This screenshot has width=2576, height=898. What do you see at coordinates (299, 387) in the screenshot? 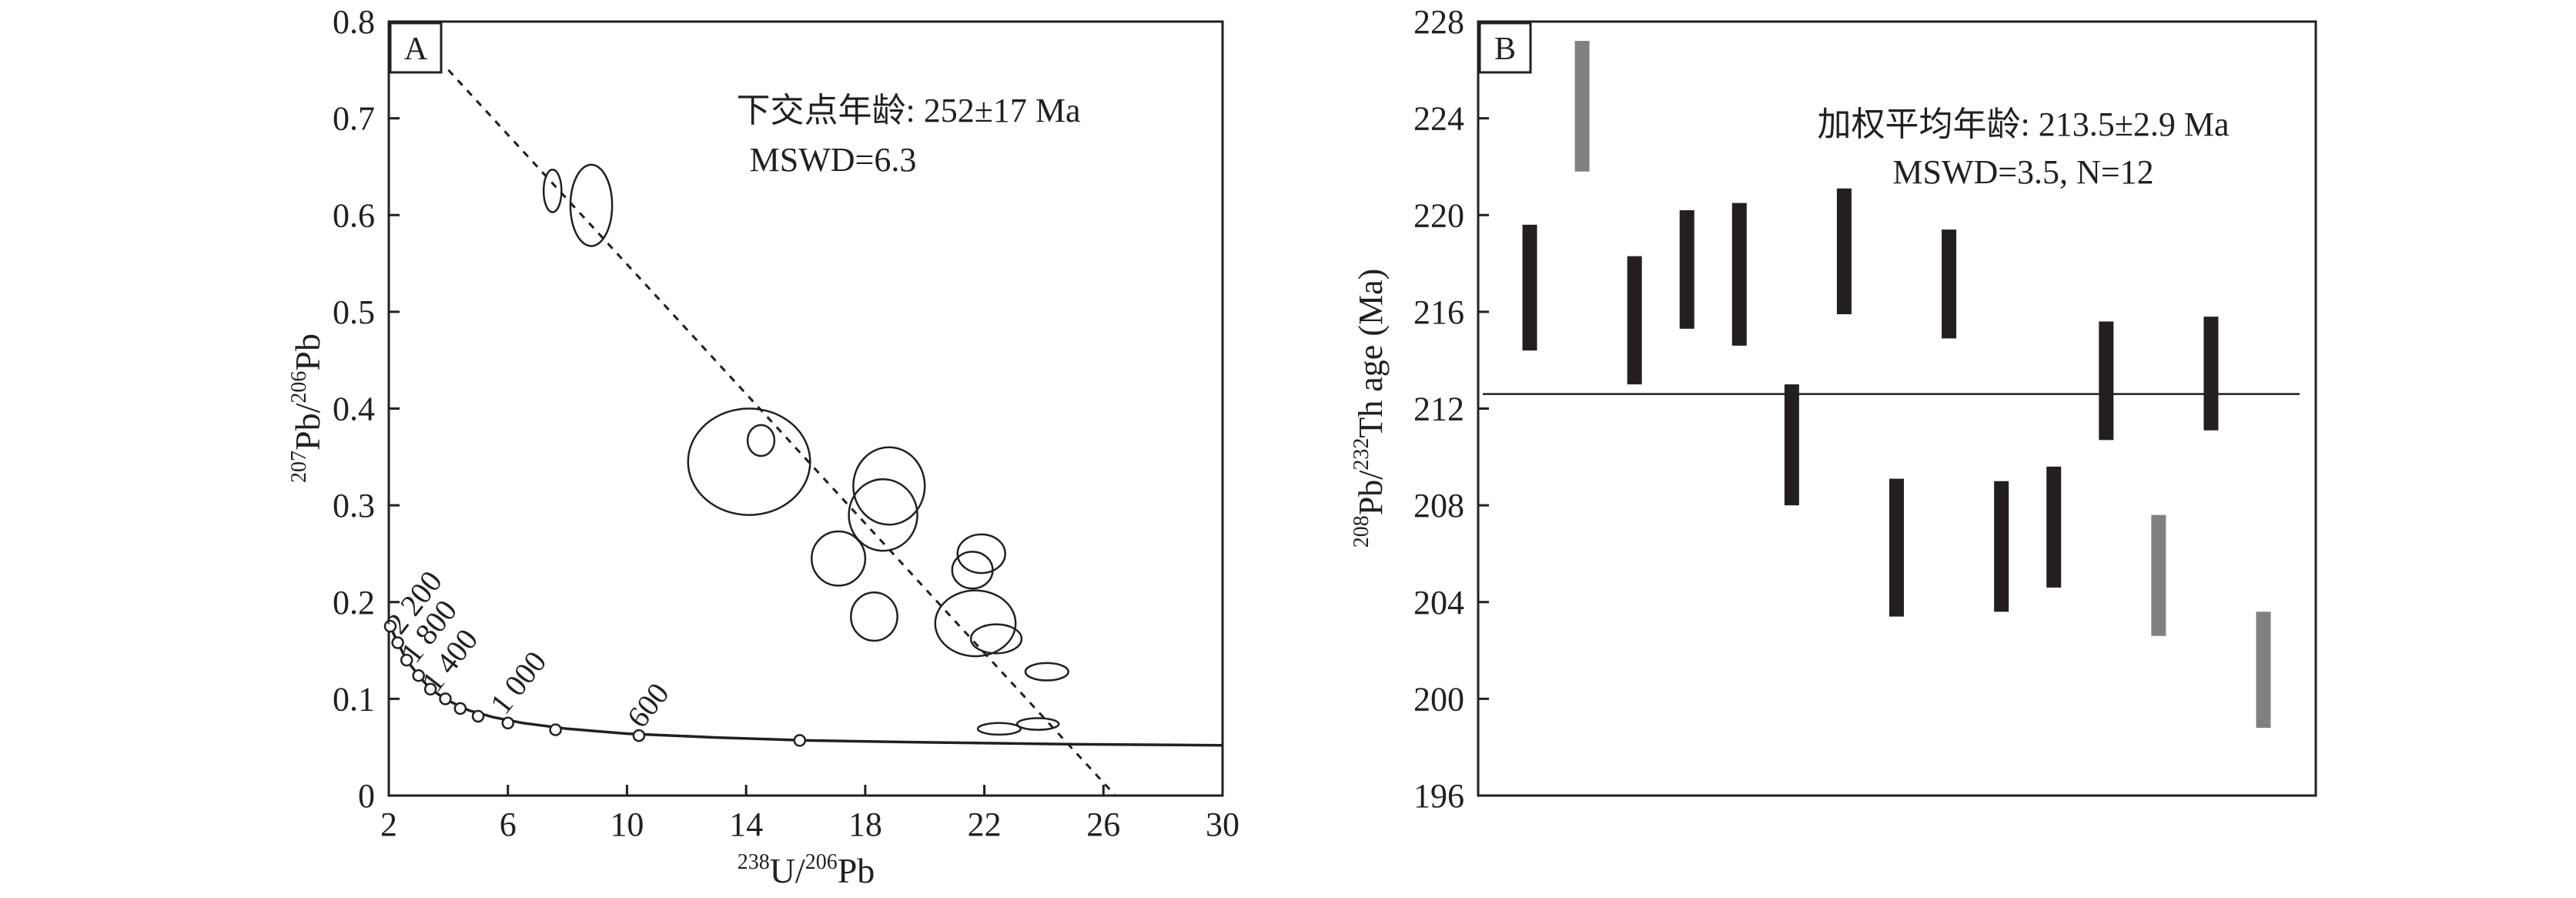
I see `panel-a-y-label-sup2: 206` at bounding box center [299, 387].